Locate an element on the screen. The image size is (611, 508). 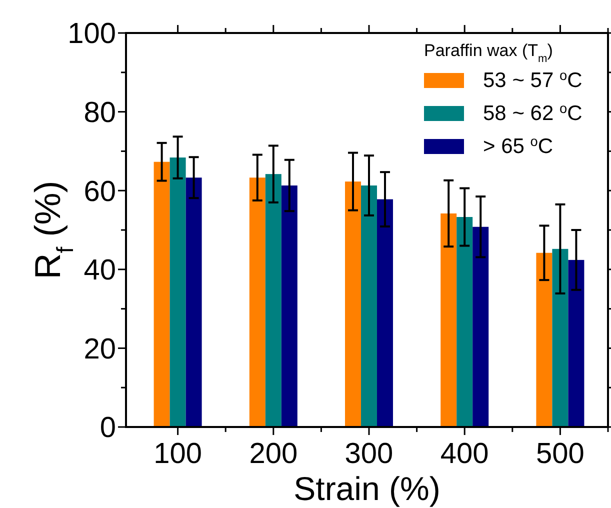
x-tick-label: 500 is located at coordinates (560, 454).